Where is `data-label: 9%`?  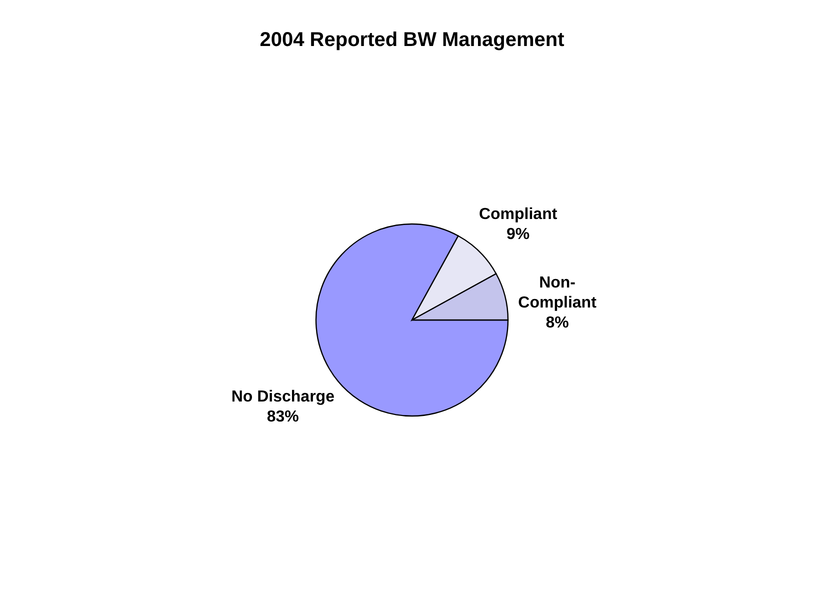 data-label: 9% is located at coordinates (518, 234).